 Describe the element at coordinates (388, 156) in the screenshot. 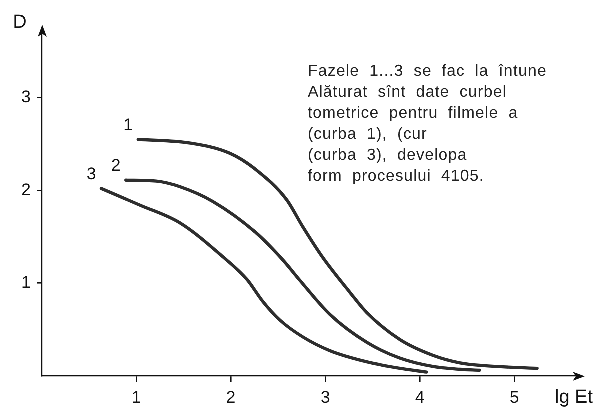

I see `annotation: (curba 3), developa` at that location.